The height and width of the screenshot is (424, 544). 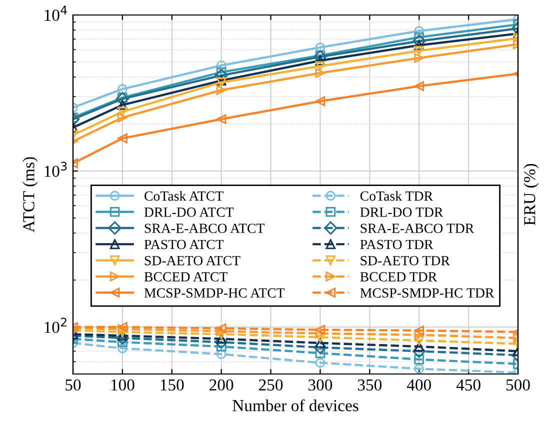 I want to click on legend-label: CoTask ATCT, so click(x=184, y=195).